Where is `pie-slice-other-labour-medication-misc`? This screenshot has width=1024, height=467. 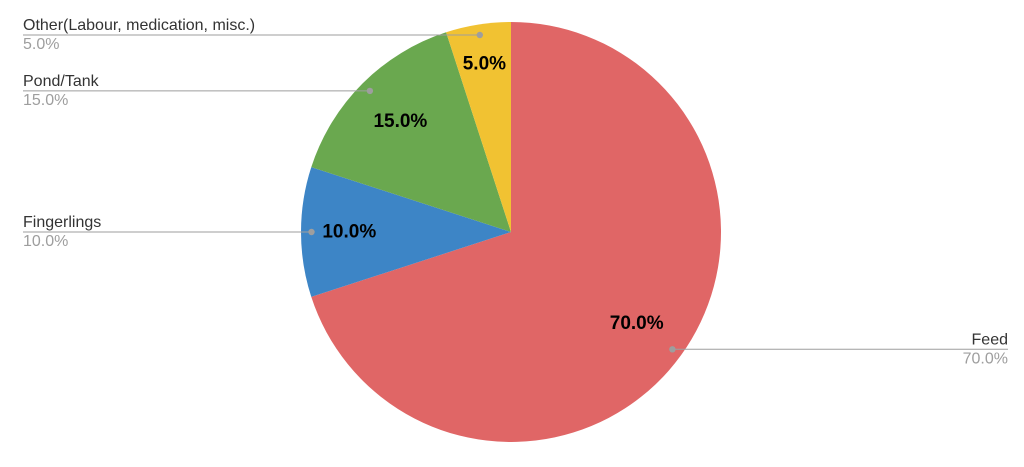
pie-slice-other-labour-medication-misc is located at coordinates (478, 127).